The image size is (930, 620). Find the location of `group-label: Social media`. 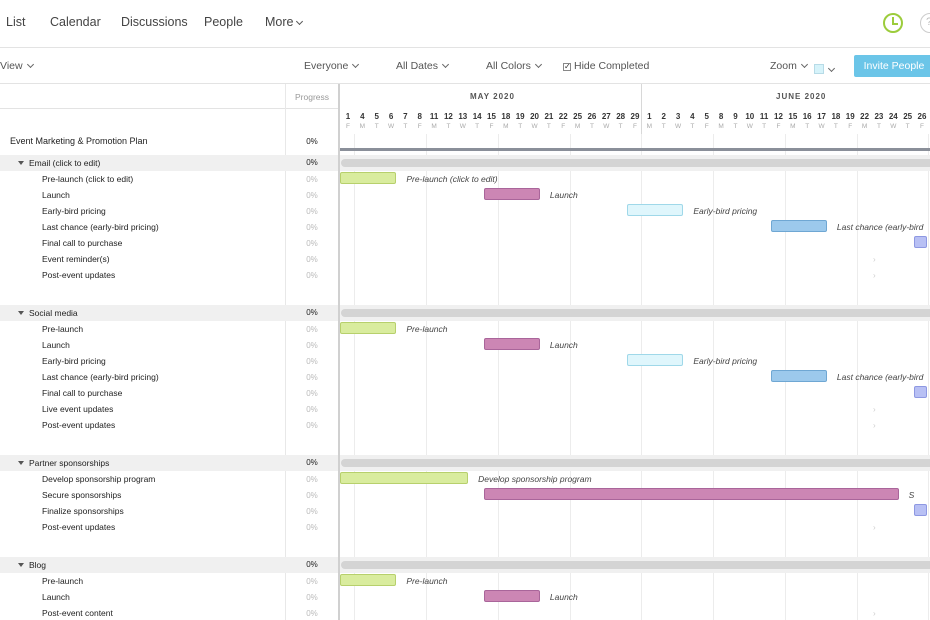

group-label: Social media is located at coordinates (48, 313).